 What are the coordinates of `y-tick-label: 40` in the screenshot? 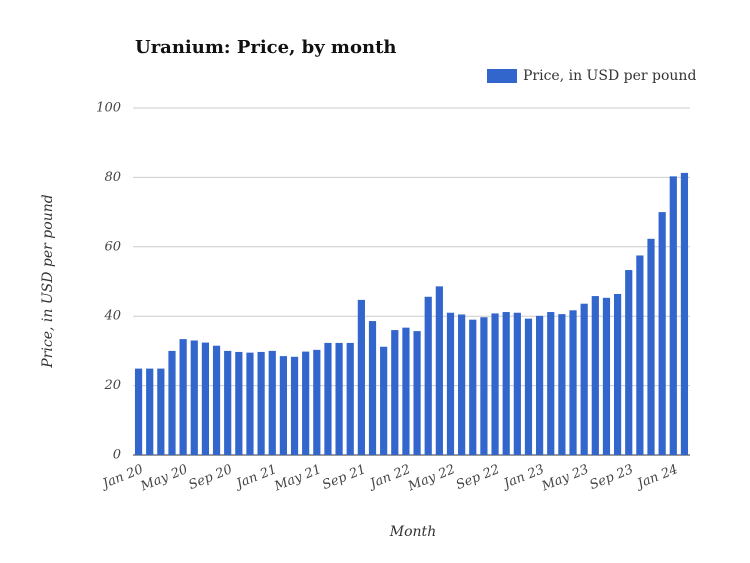 It's located at (112, 316).